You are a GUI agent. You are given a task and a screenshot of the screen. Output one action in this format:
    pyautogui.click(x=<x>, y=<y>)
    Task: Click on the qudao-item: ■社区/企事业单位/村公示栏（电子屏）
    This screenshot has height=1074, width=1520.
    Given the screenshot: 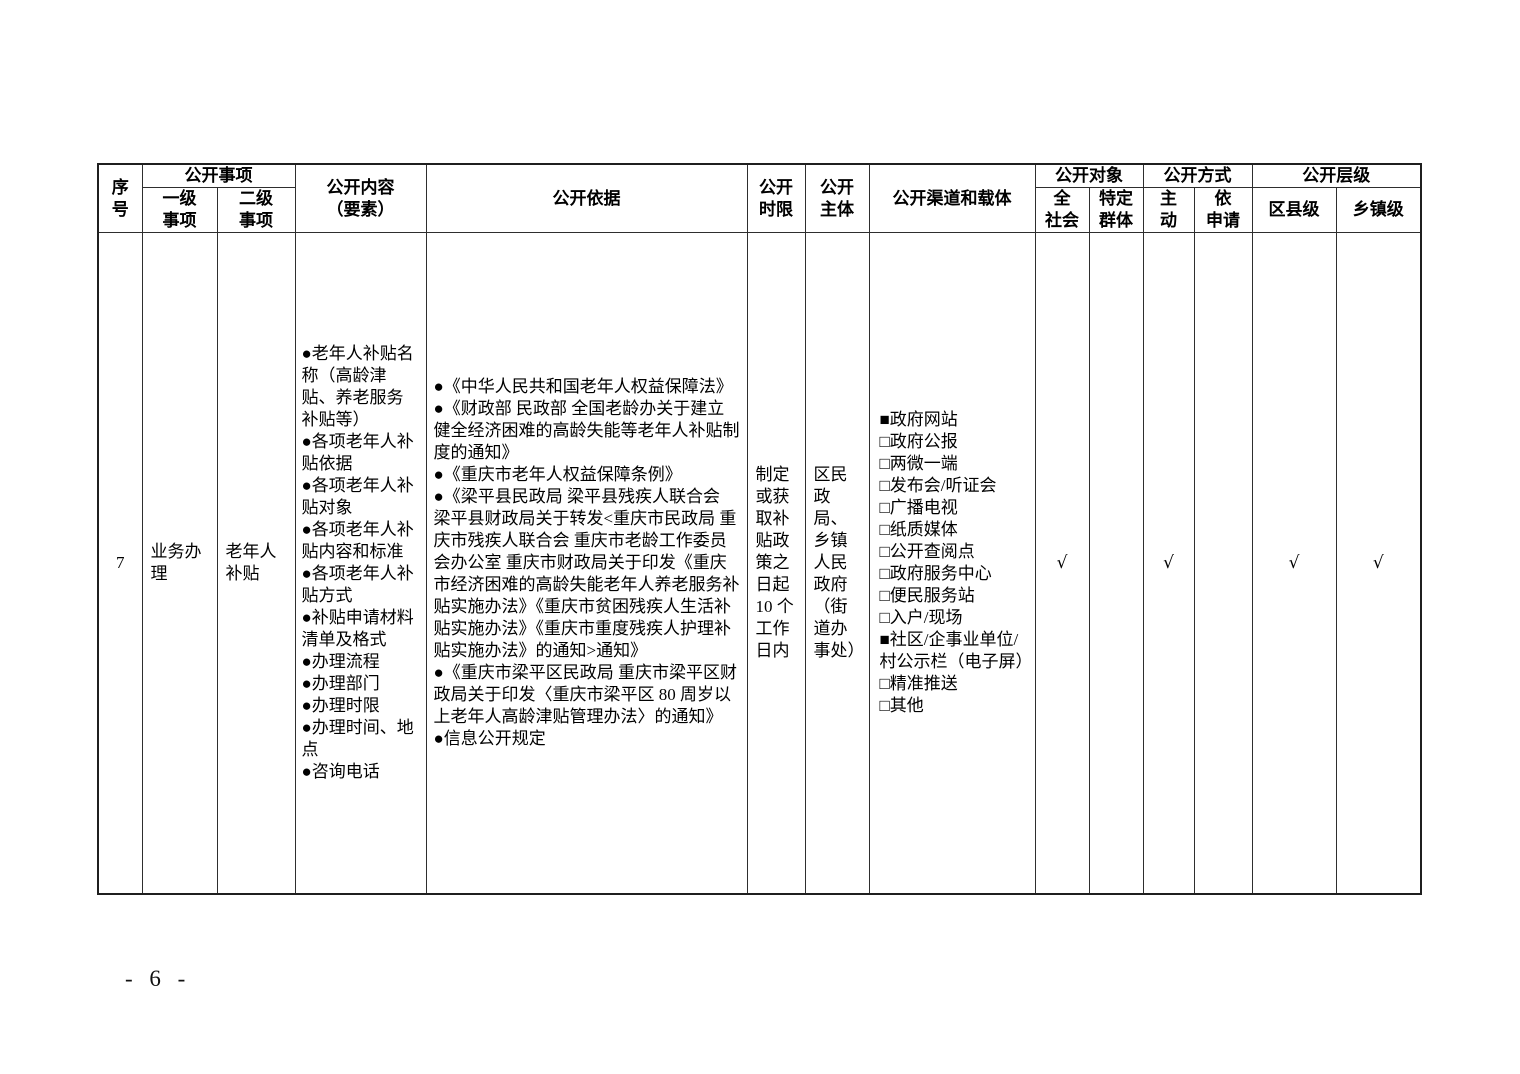 What is the action you would take?
    pyautogui.click(x=956, y=650)
    